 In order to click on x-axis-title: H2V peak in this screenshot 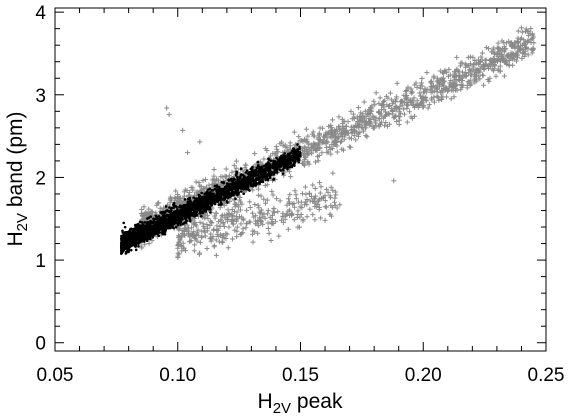, I will do `click(300, 403)`.